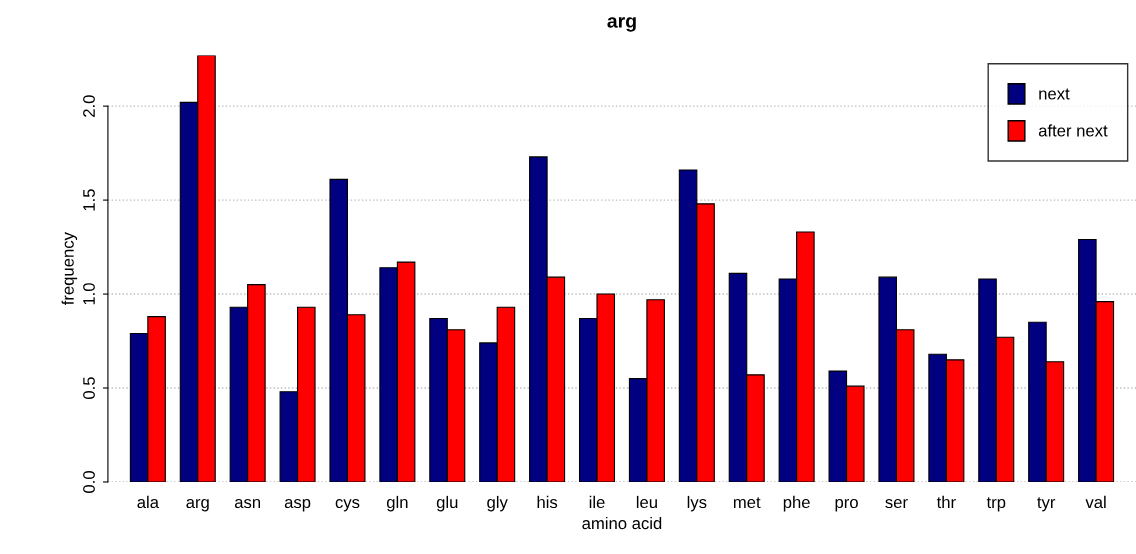  What do you see at coordinates (1054, 94) in the screenshot?
I see `legend-label: next` at bounding box center [1054, 94].